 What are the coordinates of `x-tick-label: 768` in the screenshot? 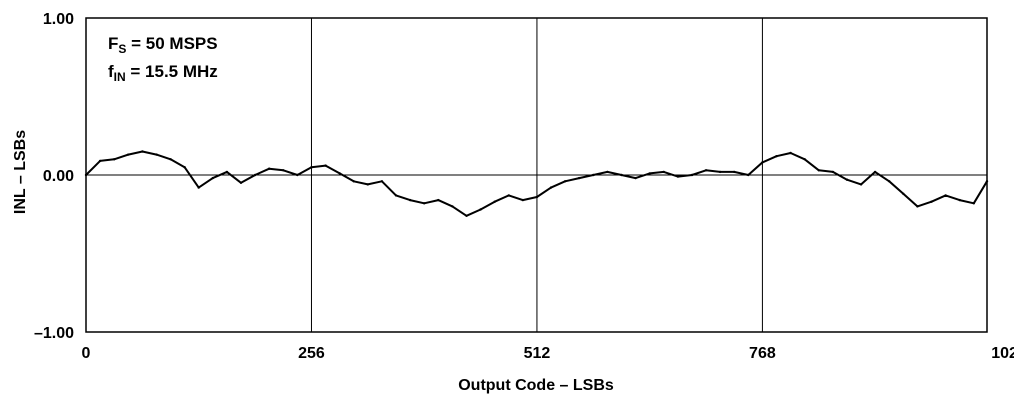 It's located at (762, 353).